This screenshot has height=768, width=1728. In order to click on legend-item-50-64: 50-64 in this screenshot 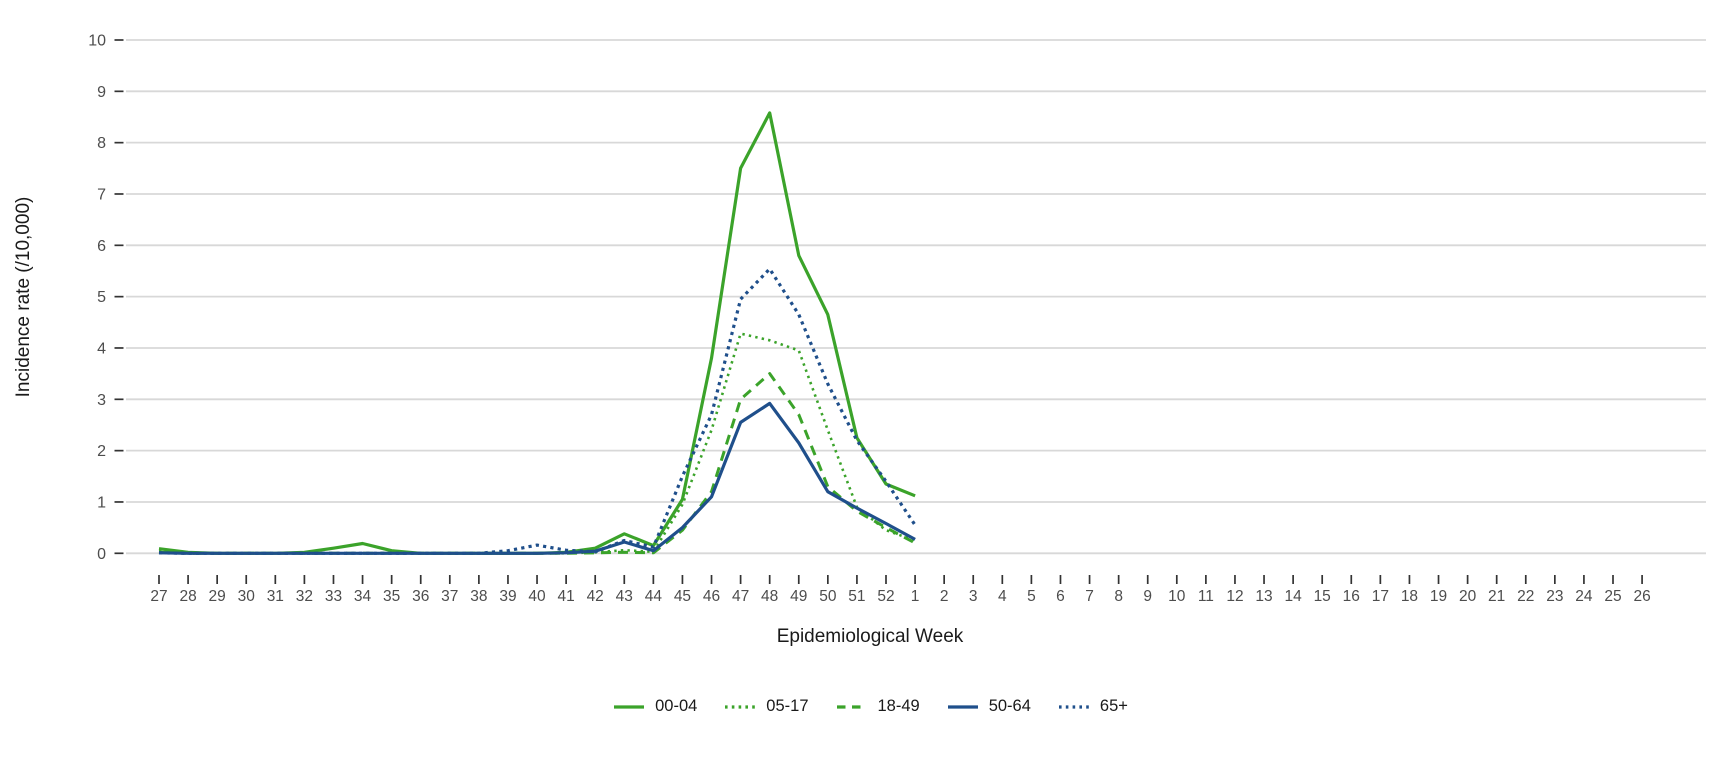, I will do `click(988, 706)`.